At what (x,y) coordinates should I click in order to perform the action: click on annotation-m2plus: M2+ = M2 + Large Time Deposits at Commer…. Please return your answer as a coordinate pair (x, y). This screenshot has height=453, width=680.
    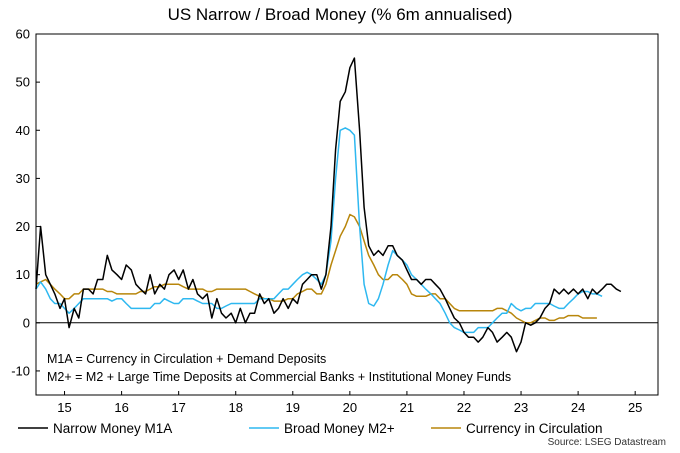
    Looking at the image, I should click on (279, 377).